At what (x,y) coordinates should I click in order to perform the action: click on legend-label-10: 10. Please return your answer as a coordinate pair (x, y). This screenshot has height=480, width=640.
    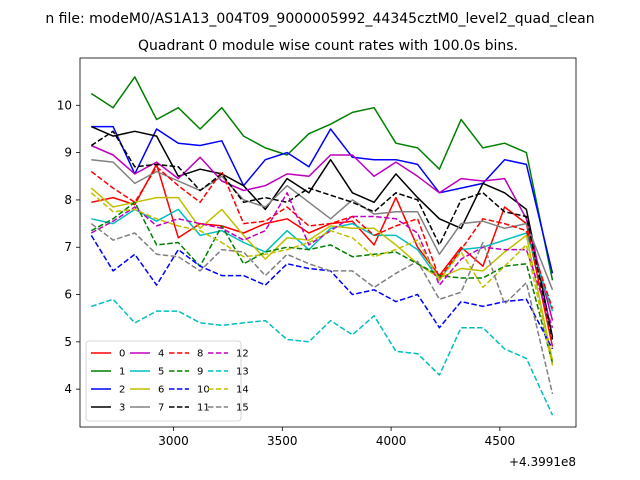
    Looking at the image, I should click on (203, 390).